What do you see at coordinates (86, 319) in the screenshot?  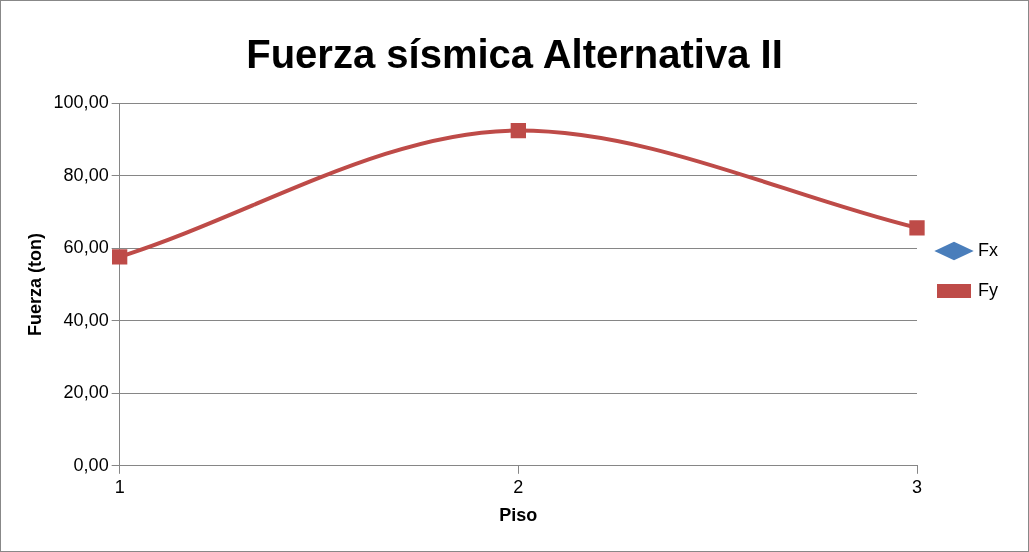 I see `y-tick-label: 40,00` at bounding box center [86, 319].